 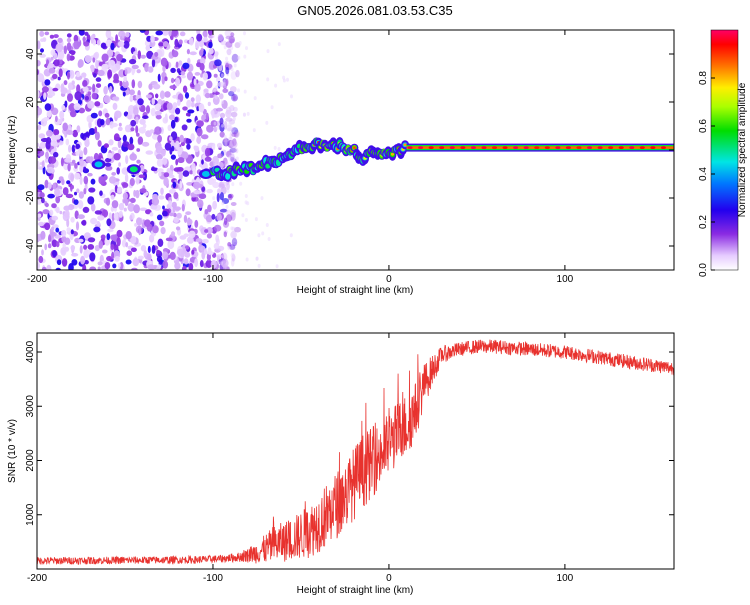 I want to click on track-blob, so click(x=133, y=169).